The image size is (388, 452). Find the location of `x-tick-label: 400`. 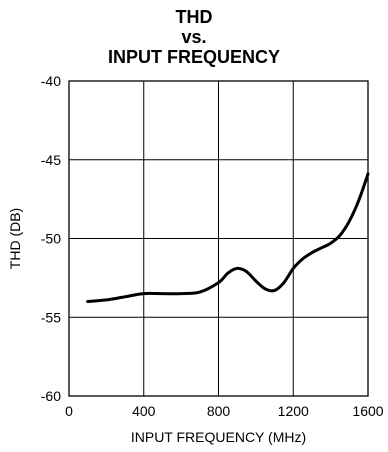

x-tick-label: 400 is located at coordinates (144, 411).